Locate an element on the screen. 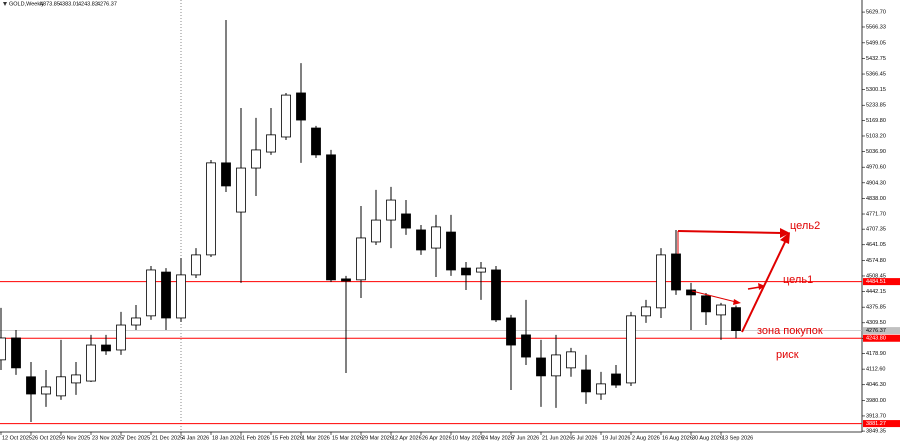  y-tick-label: 4838.00 is located at coordinates (876, 199).